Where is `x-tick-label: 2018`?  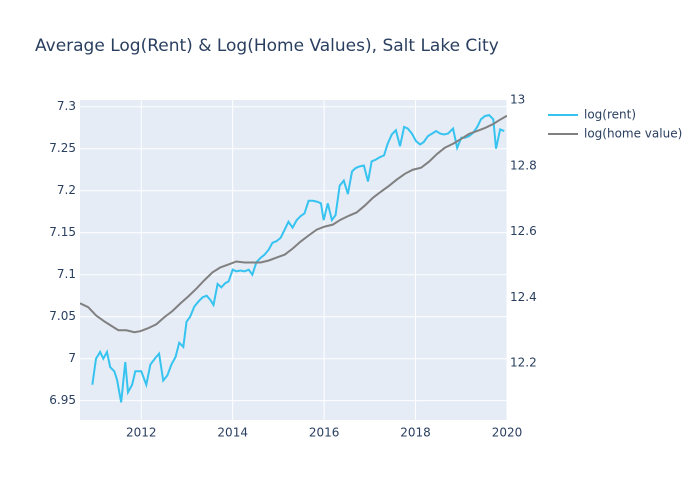 x-tick-label: 2018 is located at coordinates (415, 433).